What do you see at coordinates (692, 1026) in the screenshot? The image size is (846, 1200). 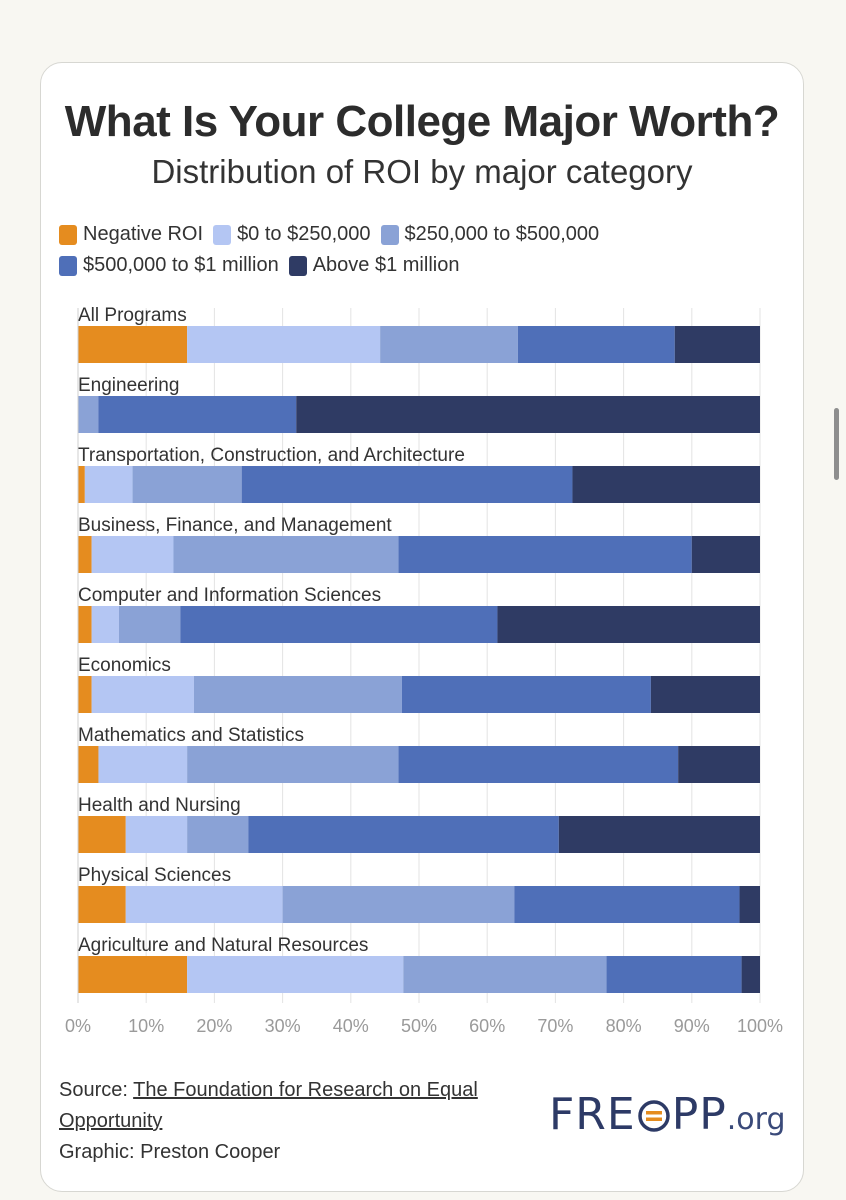 I see `x-tick-label: 90%` at bounding box center [692, 1026].